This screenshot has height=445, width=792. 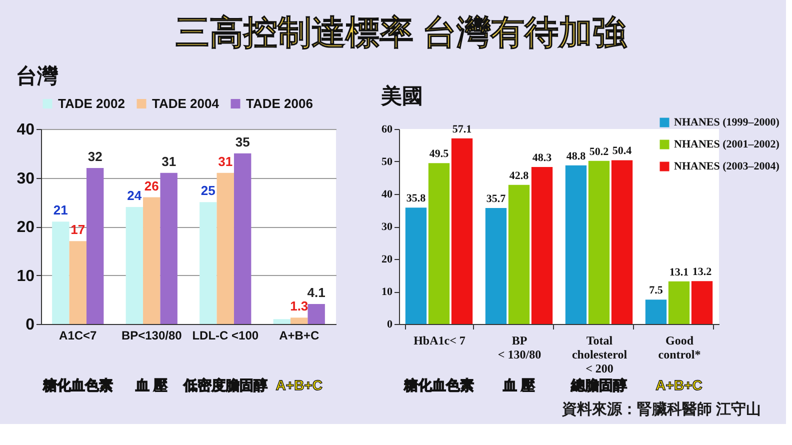 I want to click on x-tick-label: BP < 130/80, so click(x=520, y=348).